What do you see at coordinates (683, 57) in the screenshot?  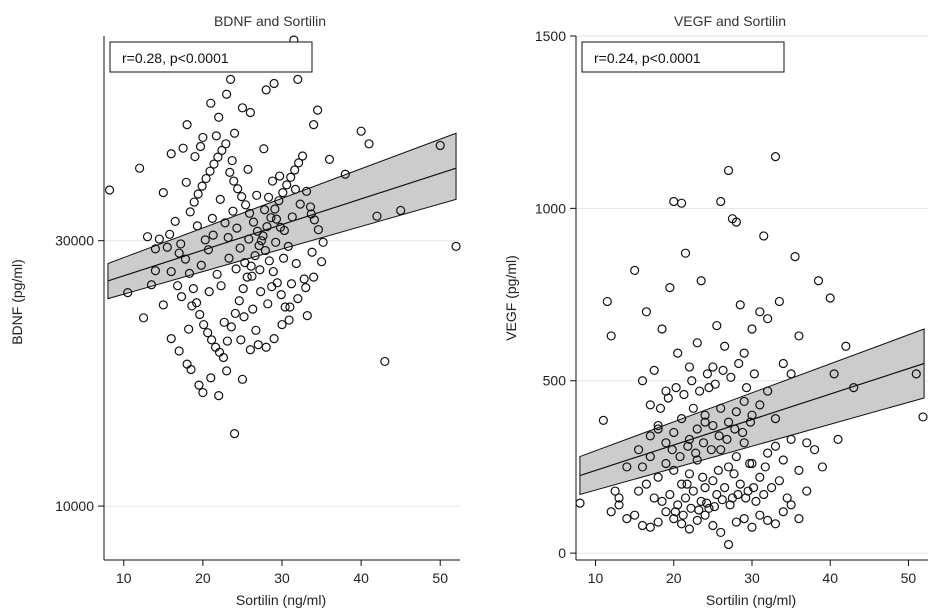 I see `annotation-box` at bounding box center [683, 57].